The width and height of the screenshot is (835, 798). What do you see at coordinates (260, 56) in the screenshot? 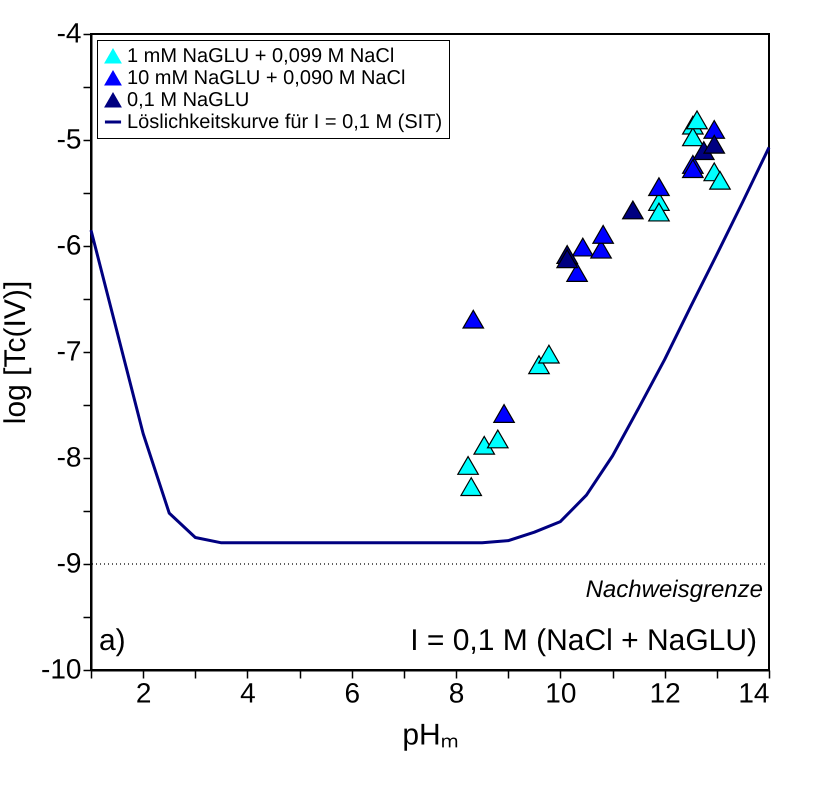
I see `legend-label: 1 mM NaGLU + 0,099 M NaCl` at bounding box center [260, 56].